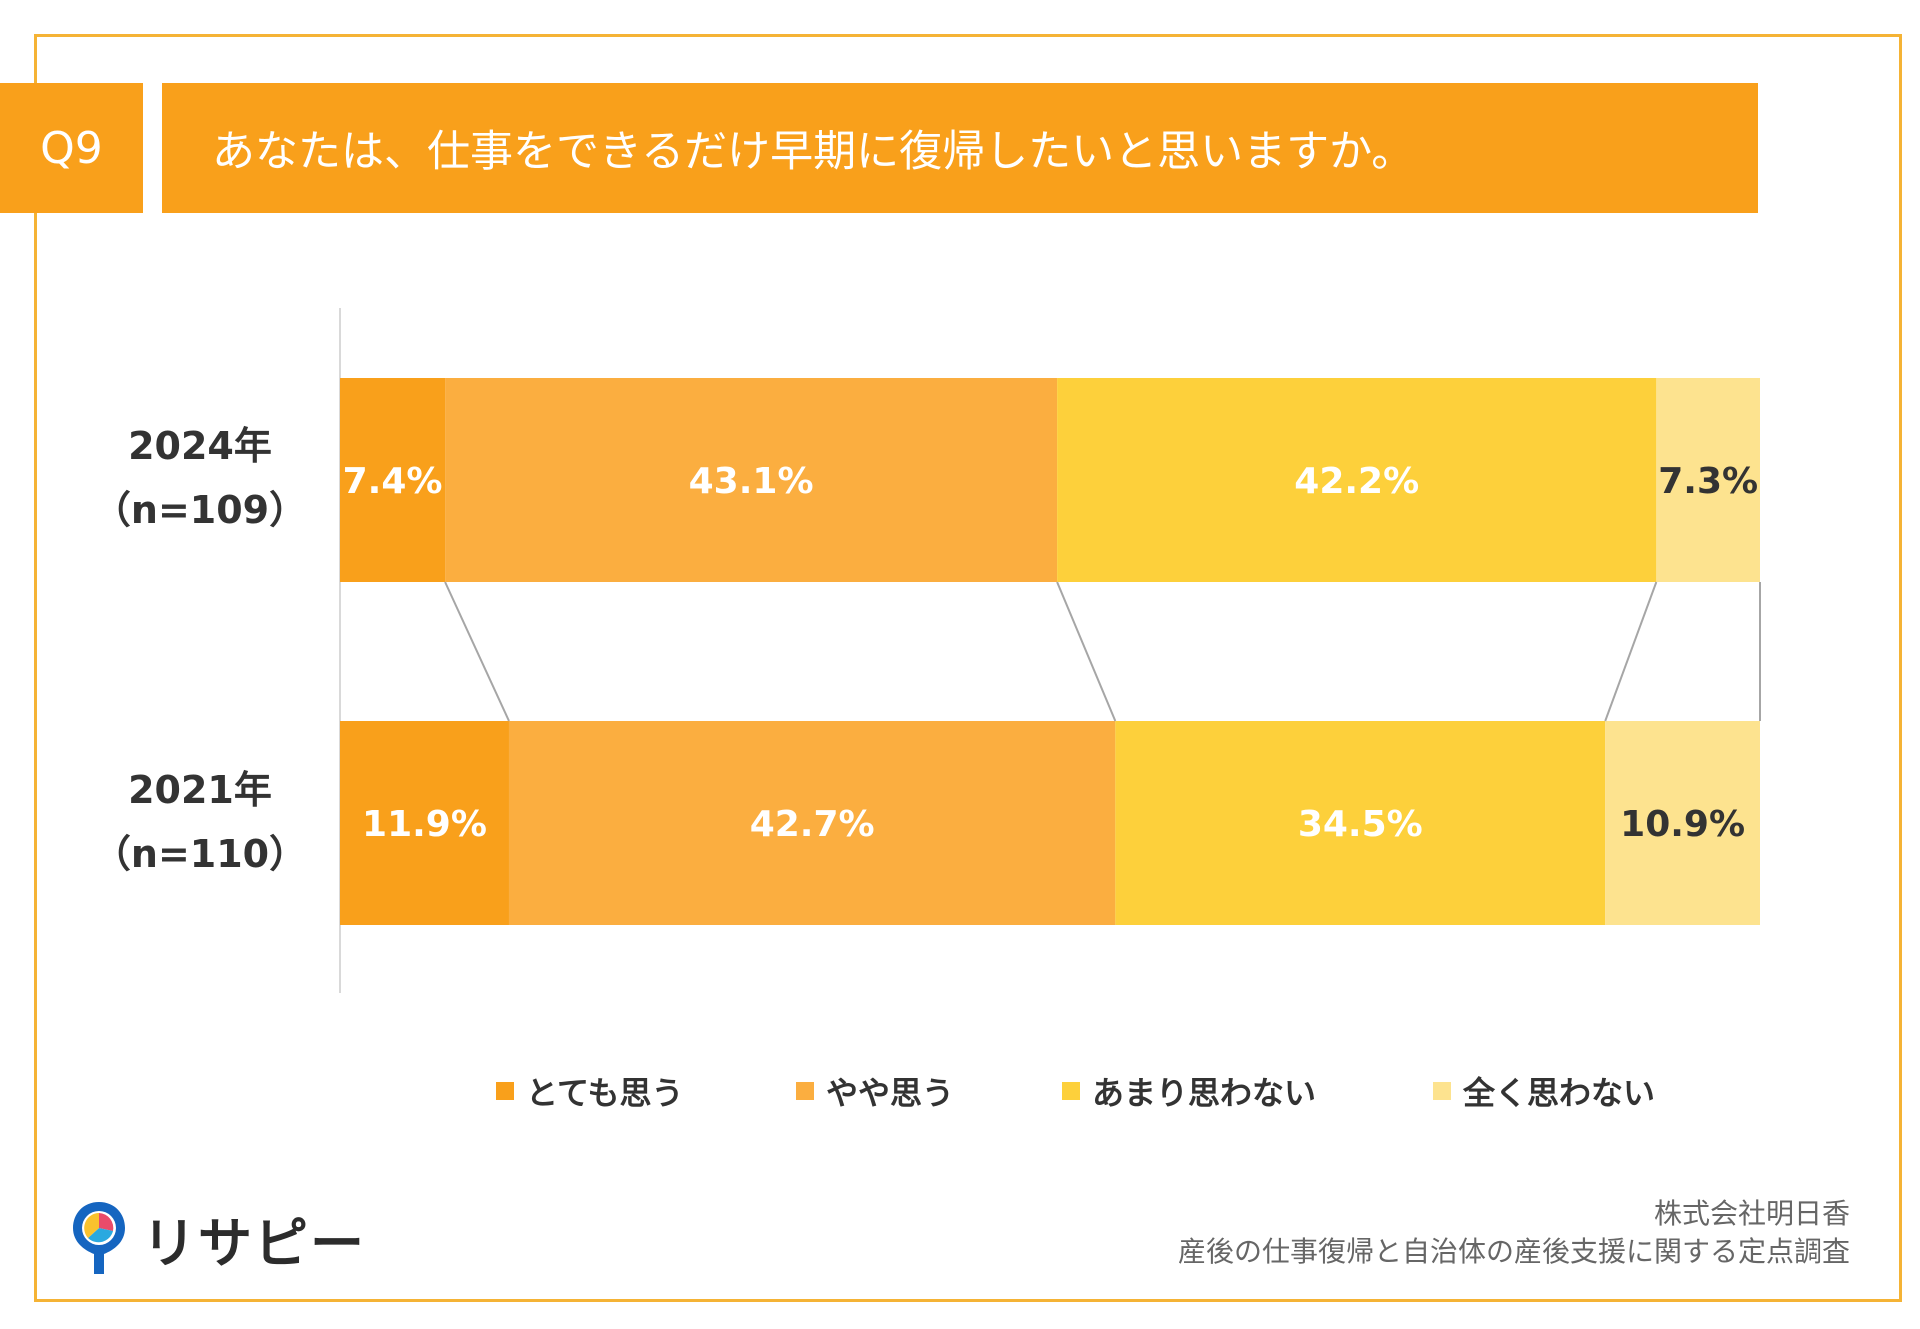 Image resolution: width=1920 pixels, height=1329 pixels. I want to click on legend-label: あまり思わない, so click(1204, 1093).